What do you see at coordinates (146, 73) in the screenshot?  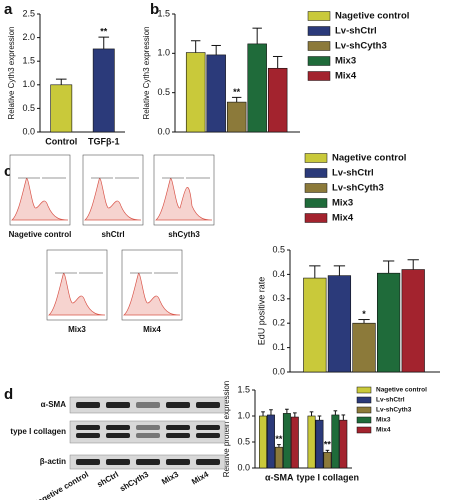 I see `y-axis-label: Relative Cyth3 expression` at bounding box center [146, 73].